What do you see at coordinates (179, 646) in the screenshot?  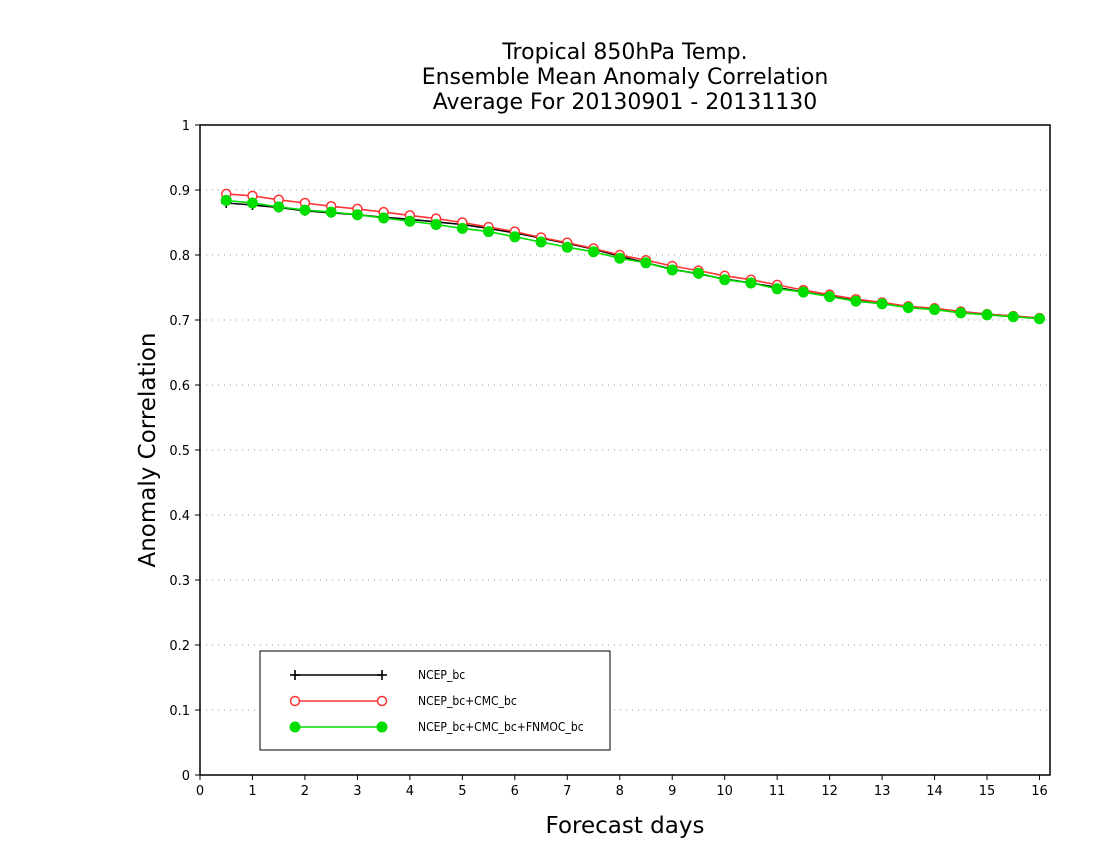 I see `y-tick-label-2: 0.2` at bounding box center [179, 646].